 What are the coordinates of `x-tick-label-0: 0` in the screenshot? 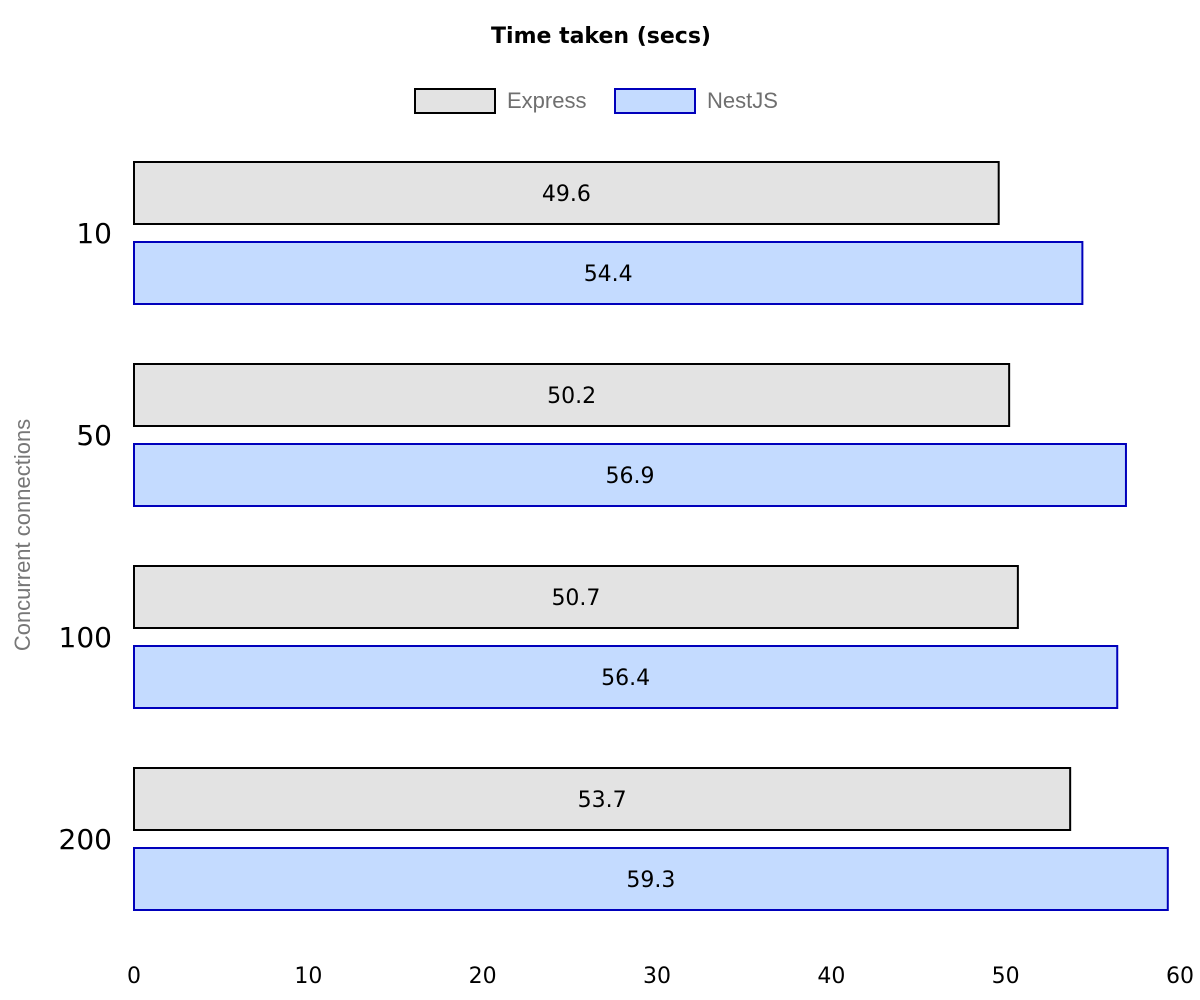 It's located at (134, 976).